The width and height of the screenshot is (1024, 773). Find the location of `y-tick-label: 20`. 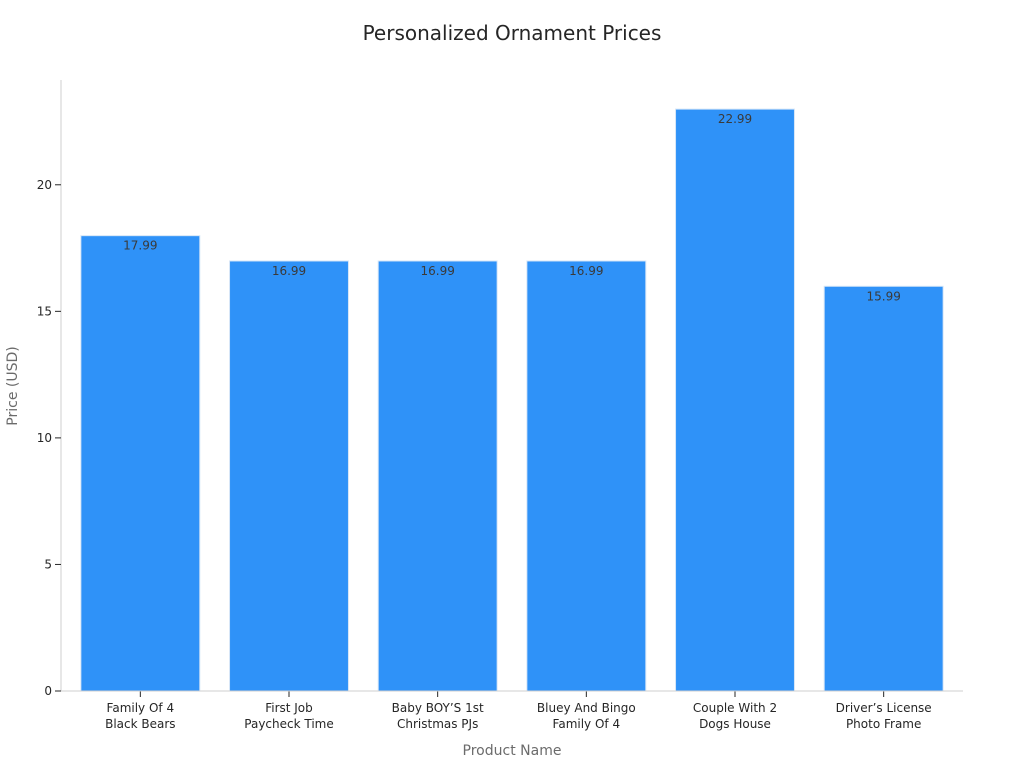

y-tick-label: 20 is located at coordinates (44, 185).